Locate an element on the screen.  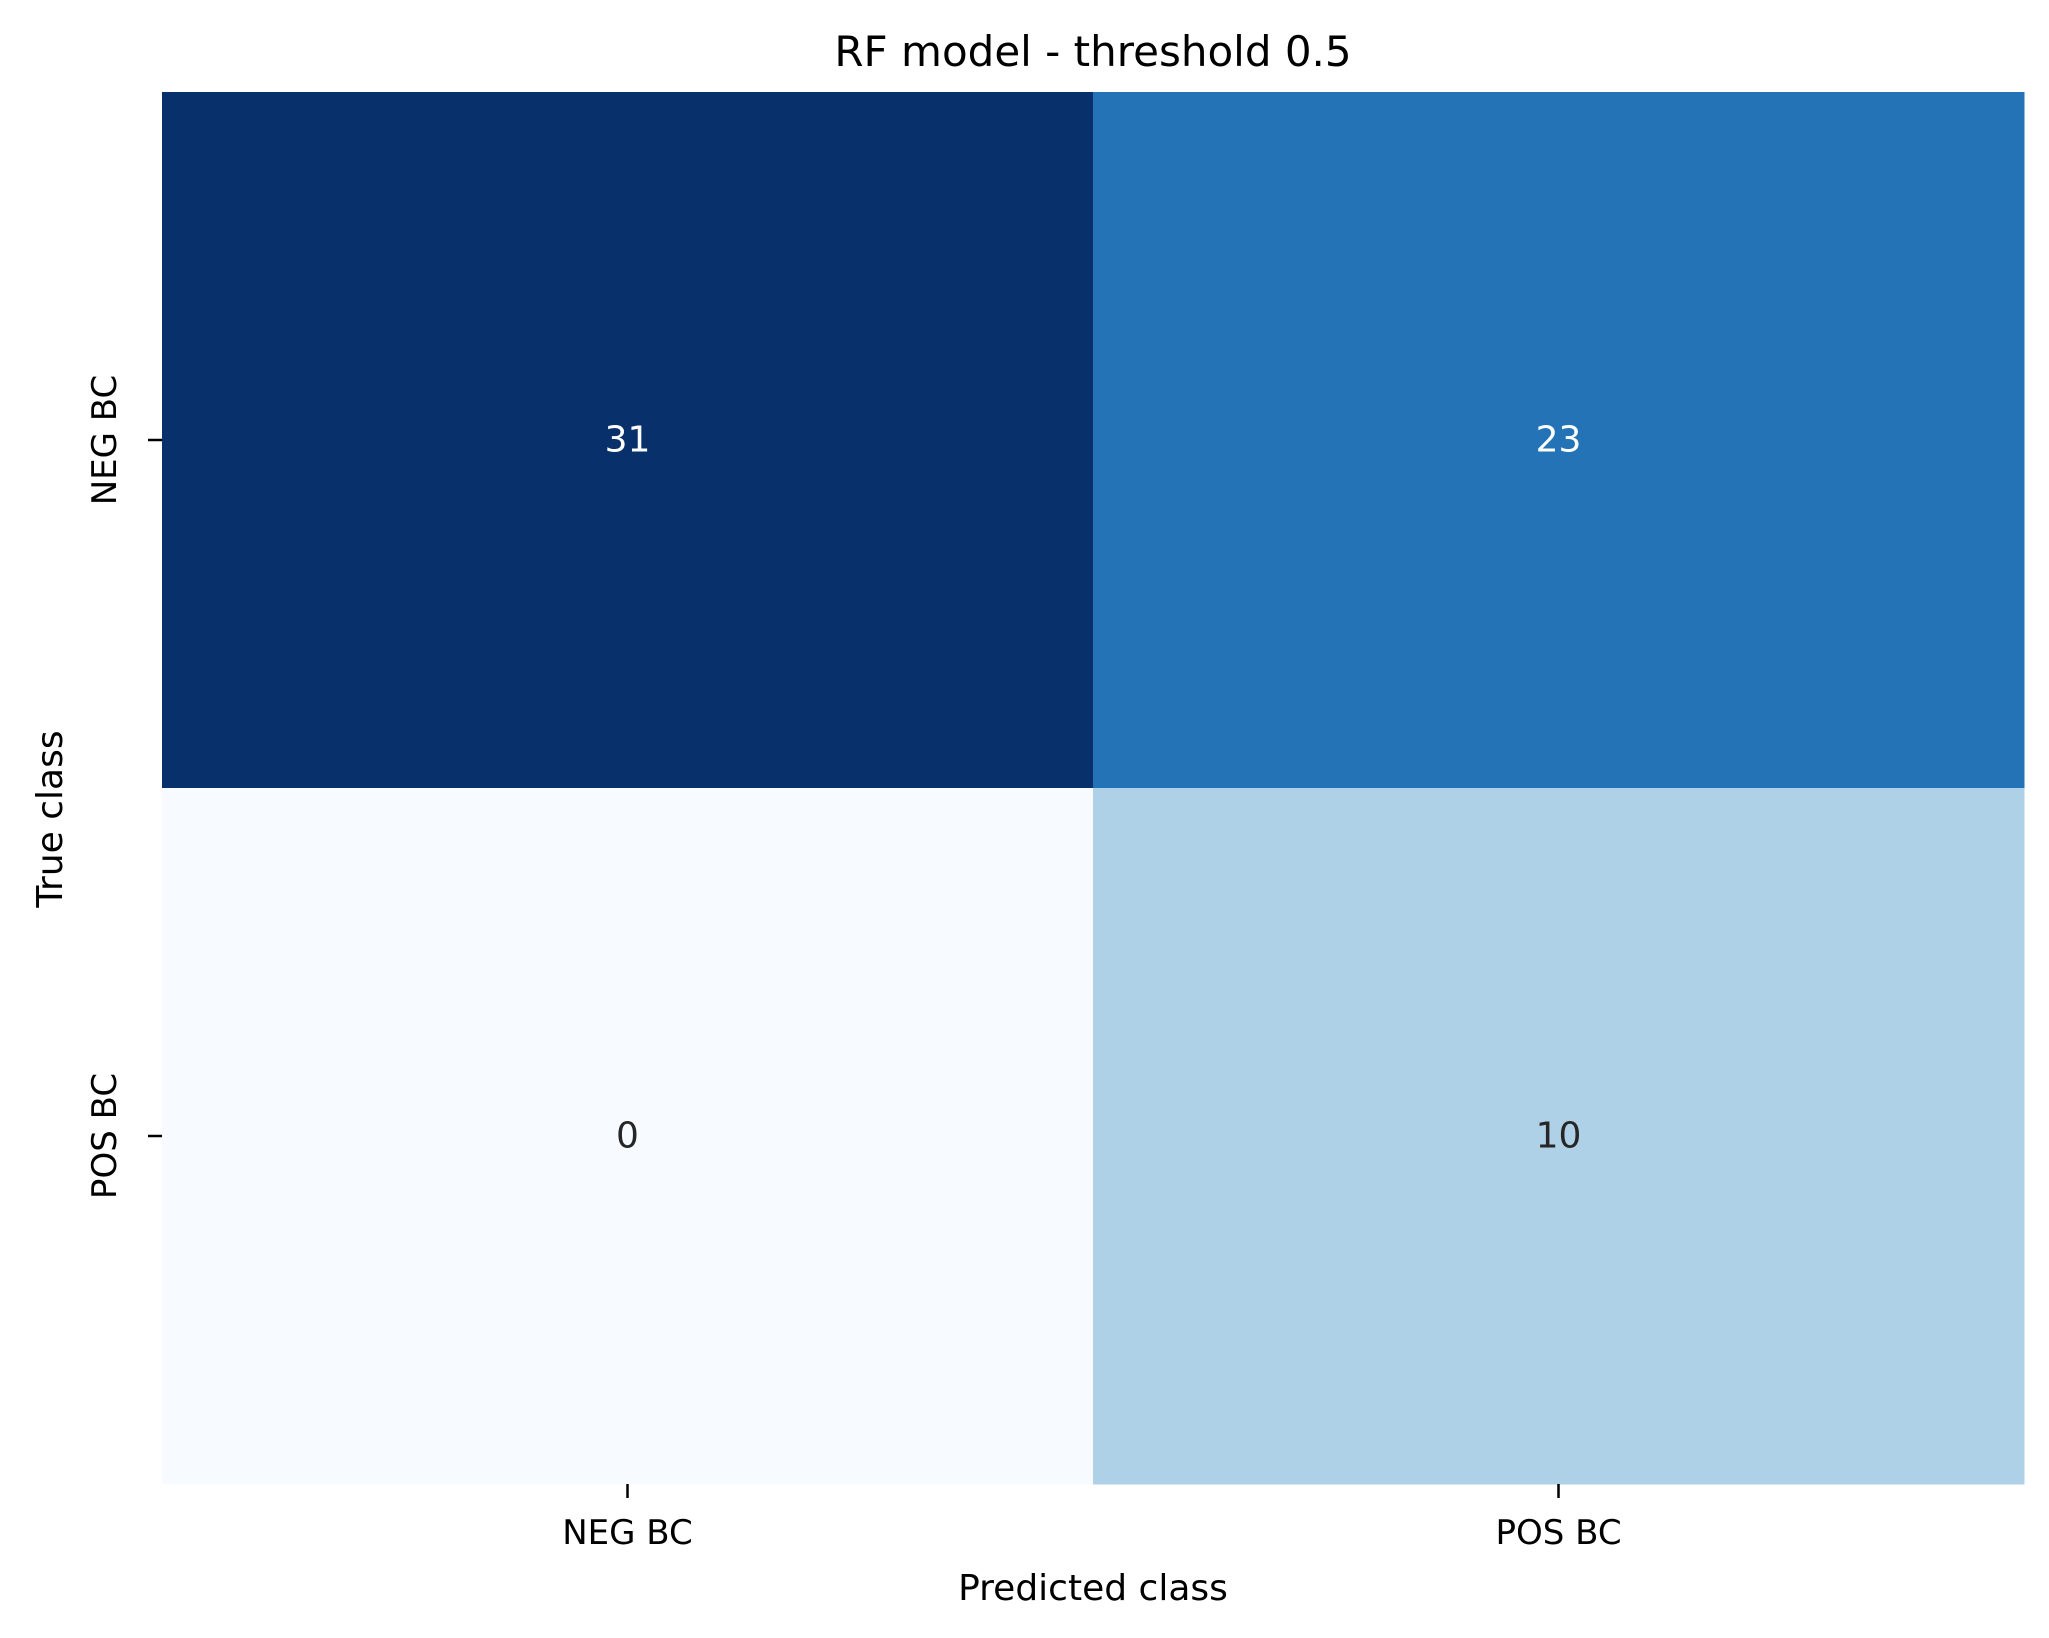
x-tick-label: POS BC is located at coordinates (1558, 1533).